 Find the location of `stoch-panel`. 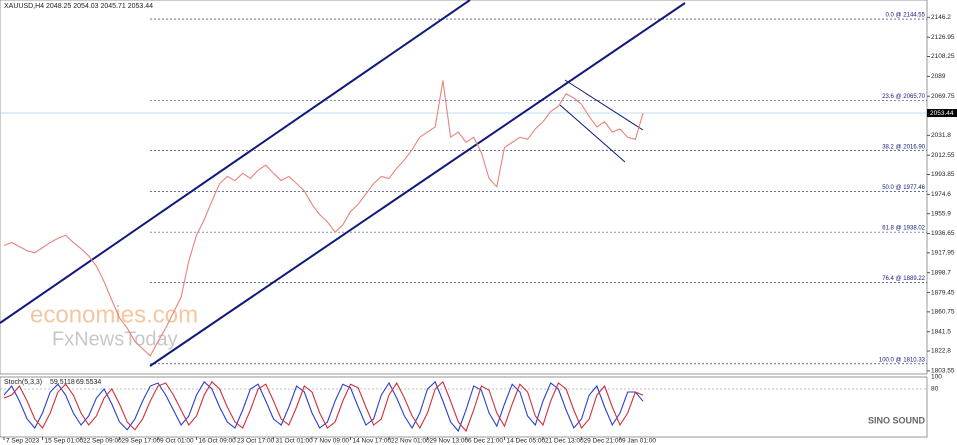

stoch-panel is located at coordinates (464, 407).